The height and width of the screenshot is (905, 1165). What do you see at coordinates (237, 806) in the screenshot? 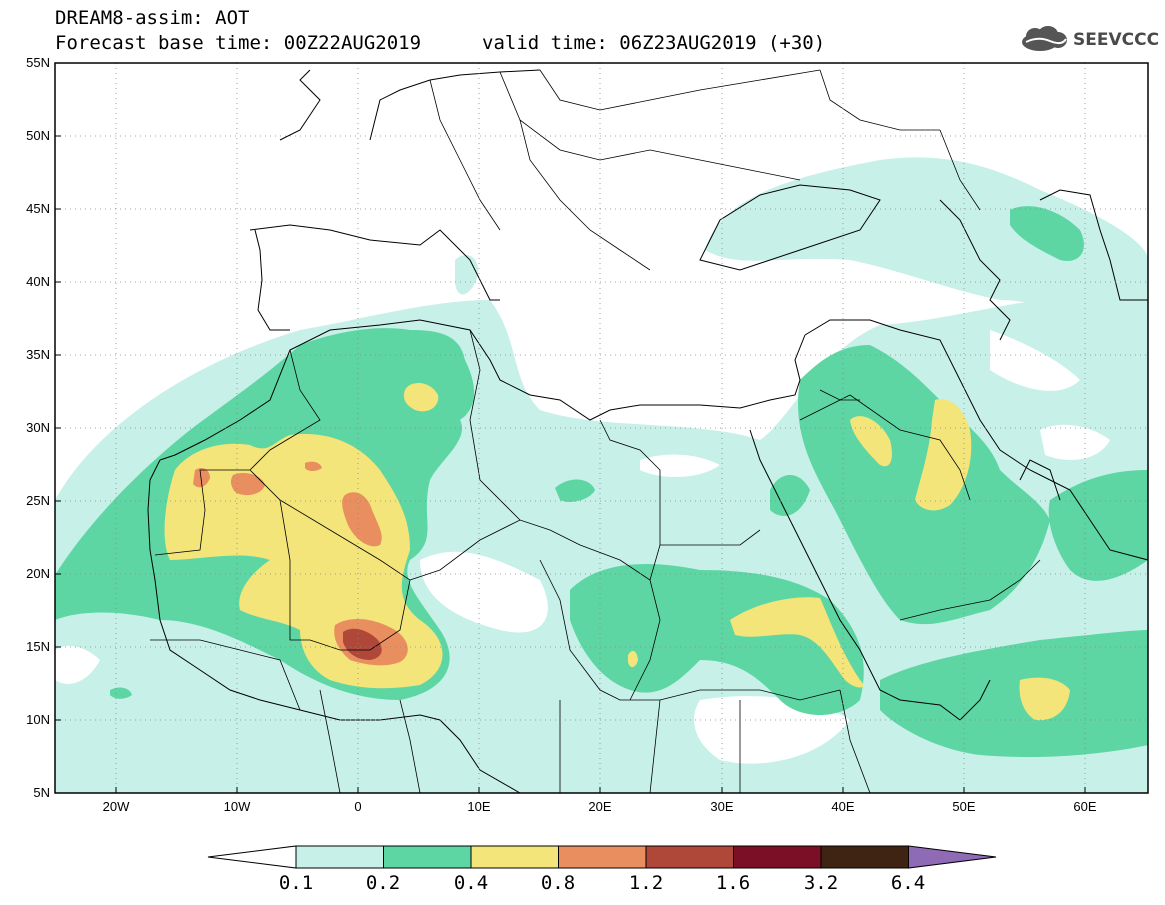
I see `lon-label: 10W` at bounding box center [237, 806].